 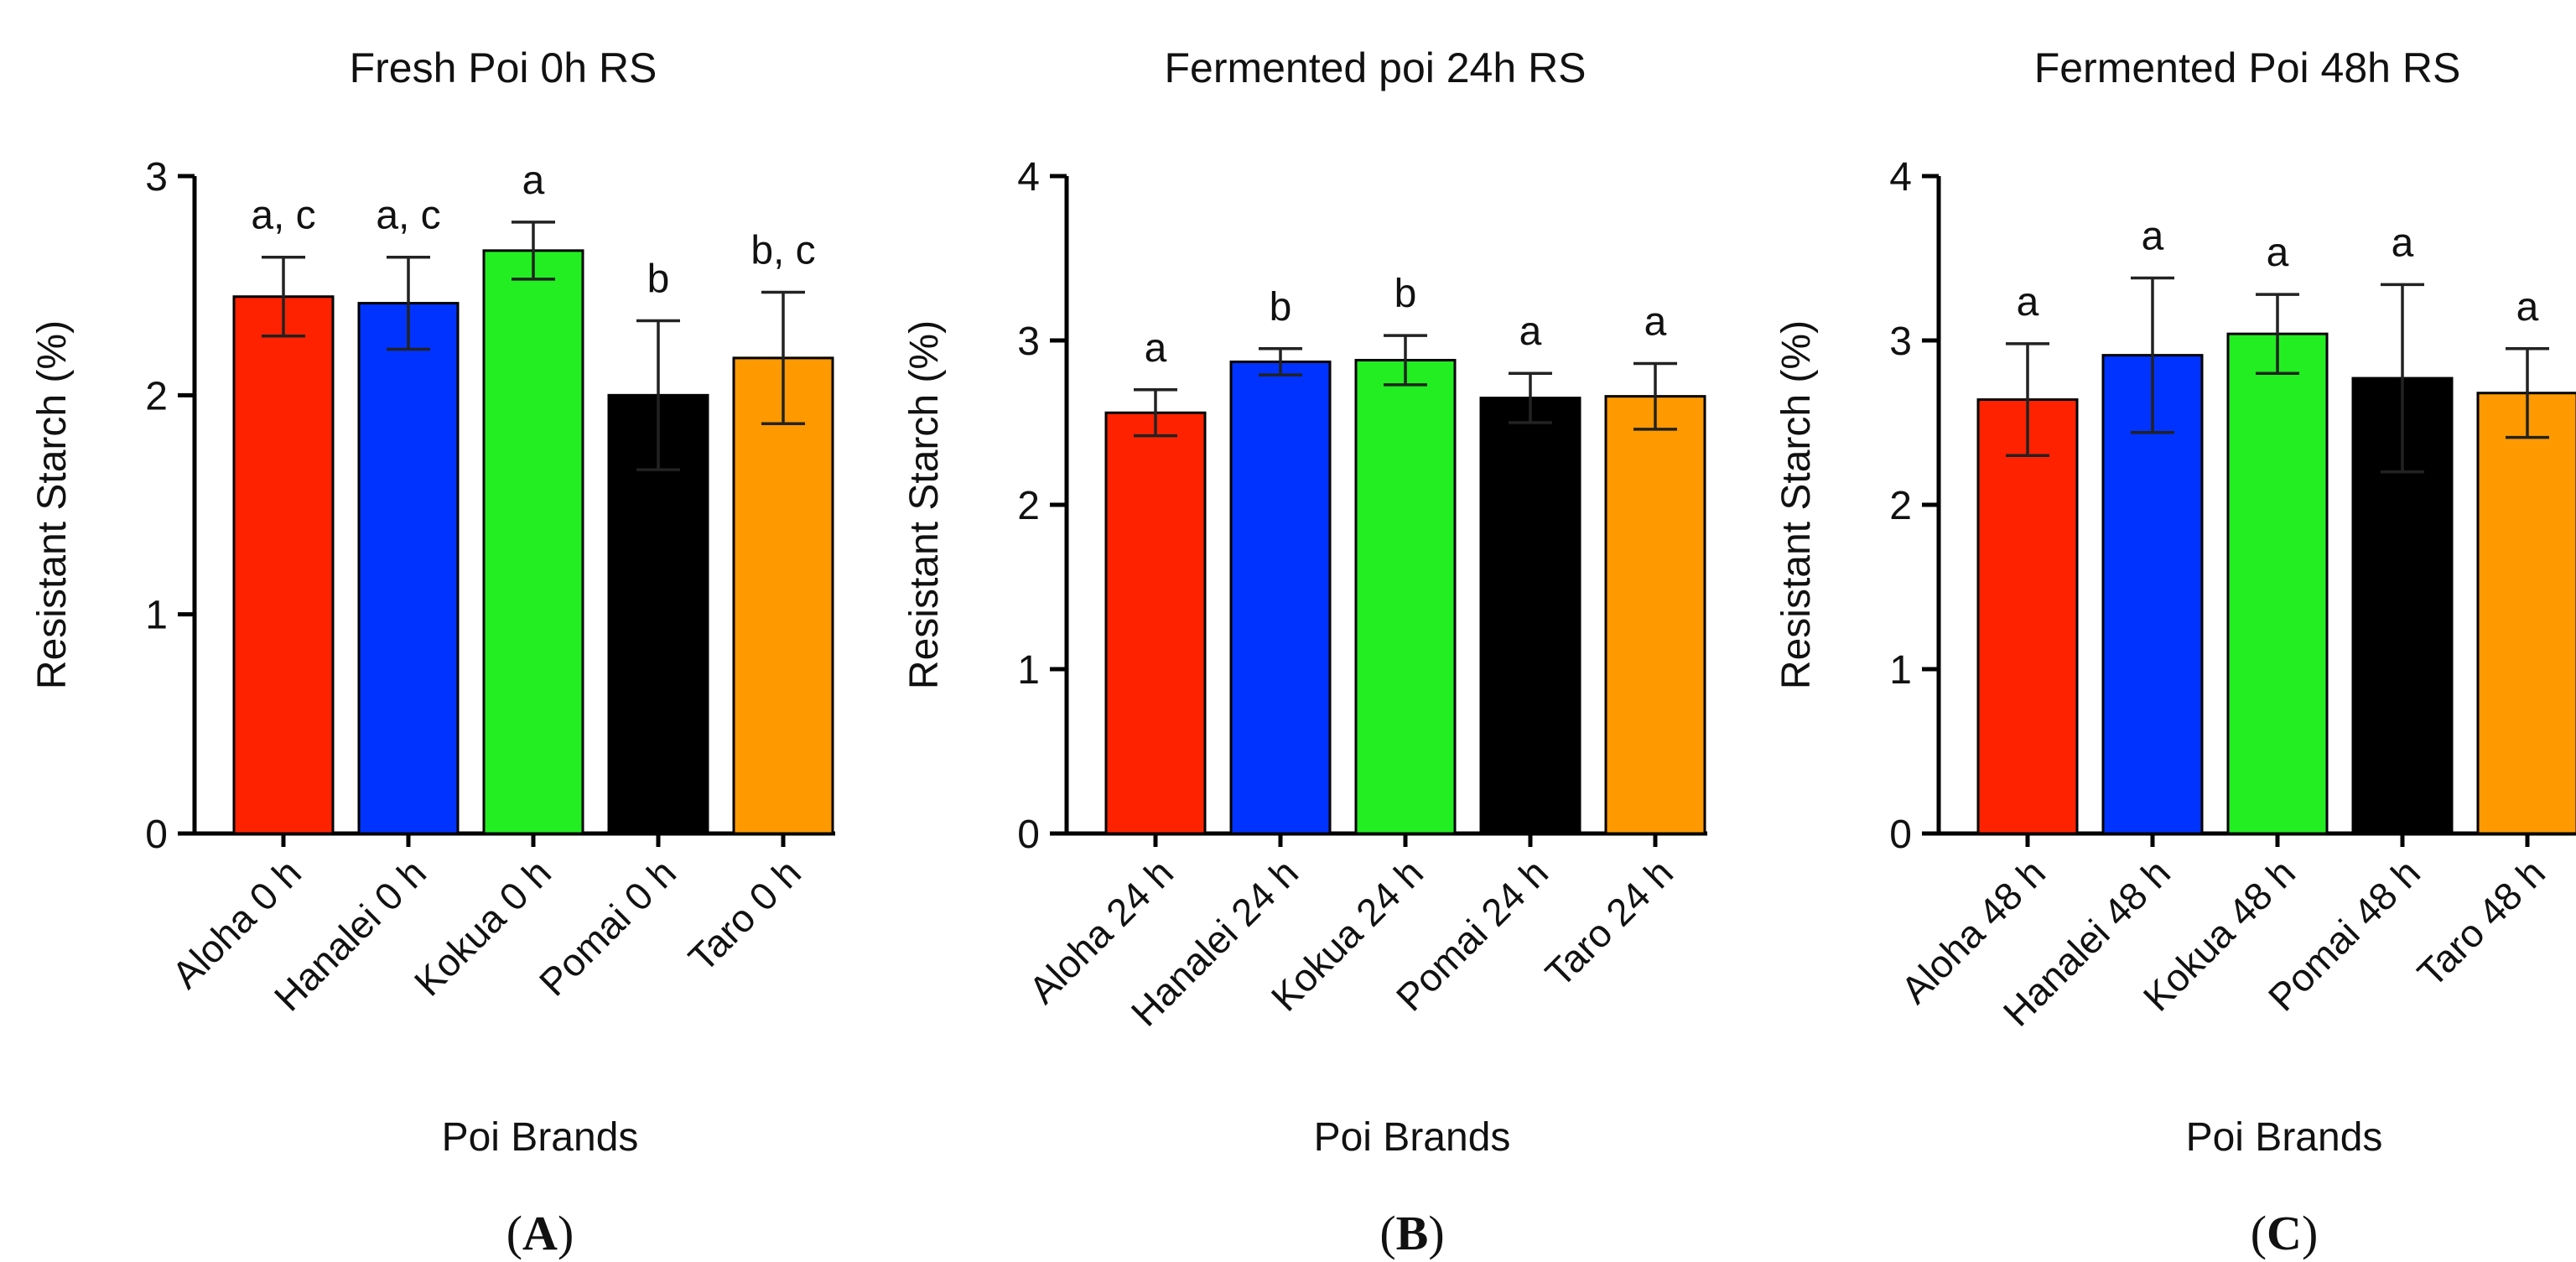 I want to click on panel-label: (B), so click(x=1411, y=1233).